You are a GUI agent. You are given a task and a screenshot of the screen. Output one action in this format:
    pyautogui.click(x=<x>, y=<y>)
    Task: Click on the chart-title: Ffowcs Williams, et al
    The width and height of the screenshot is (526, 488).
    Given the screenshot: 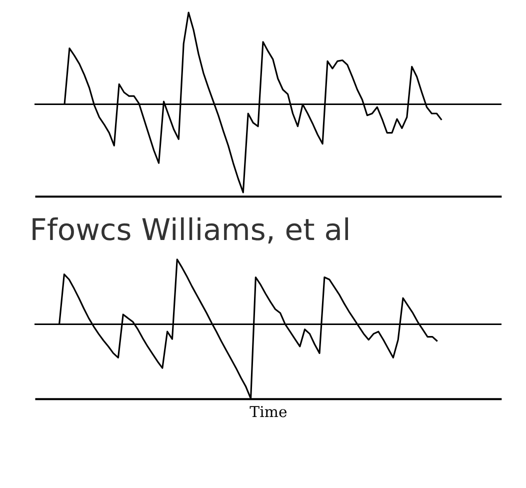 What is the action you would take?
    pyautogui.click(x=190, y=230)
    